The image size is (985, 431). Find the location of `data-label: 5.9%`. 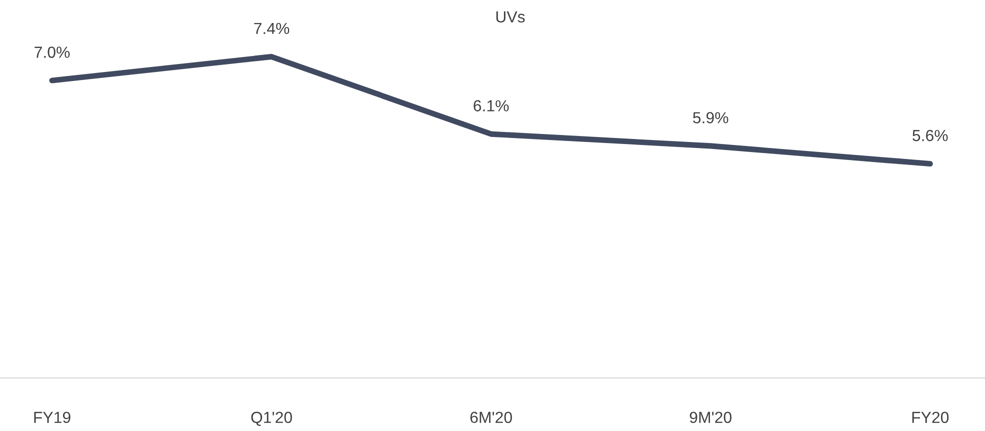

data-label: 5.9% is located at coordinates (710, 118).